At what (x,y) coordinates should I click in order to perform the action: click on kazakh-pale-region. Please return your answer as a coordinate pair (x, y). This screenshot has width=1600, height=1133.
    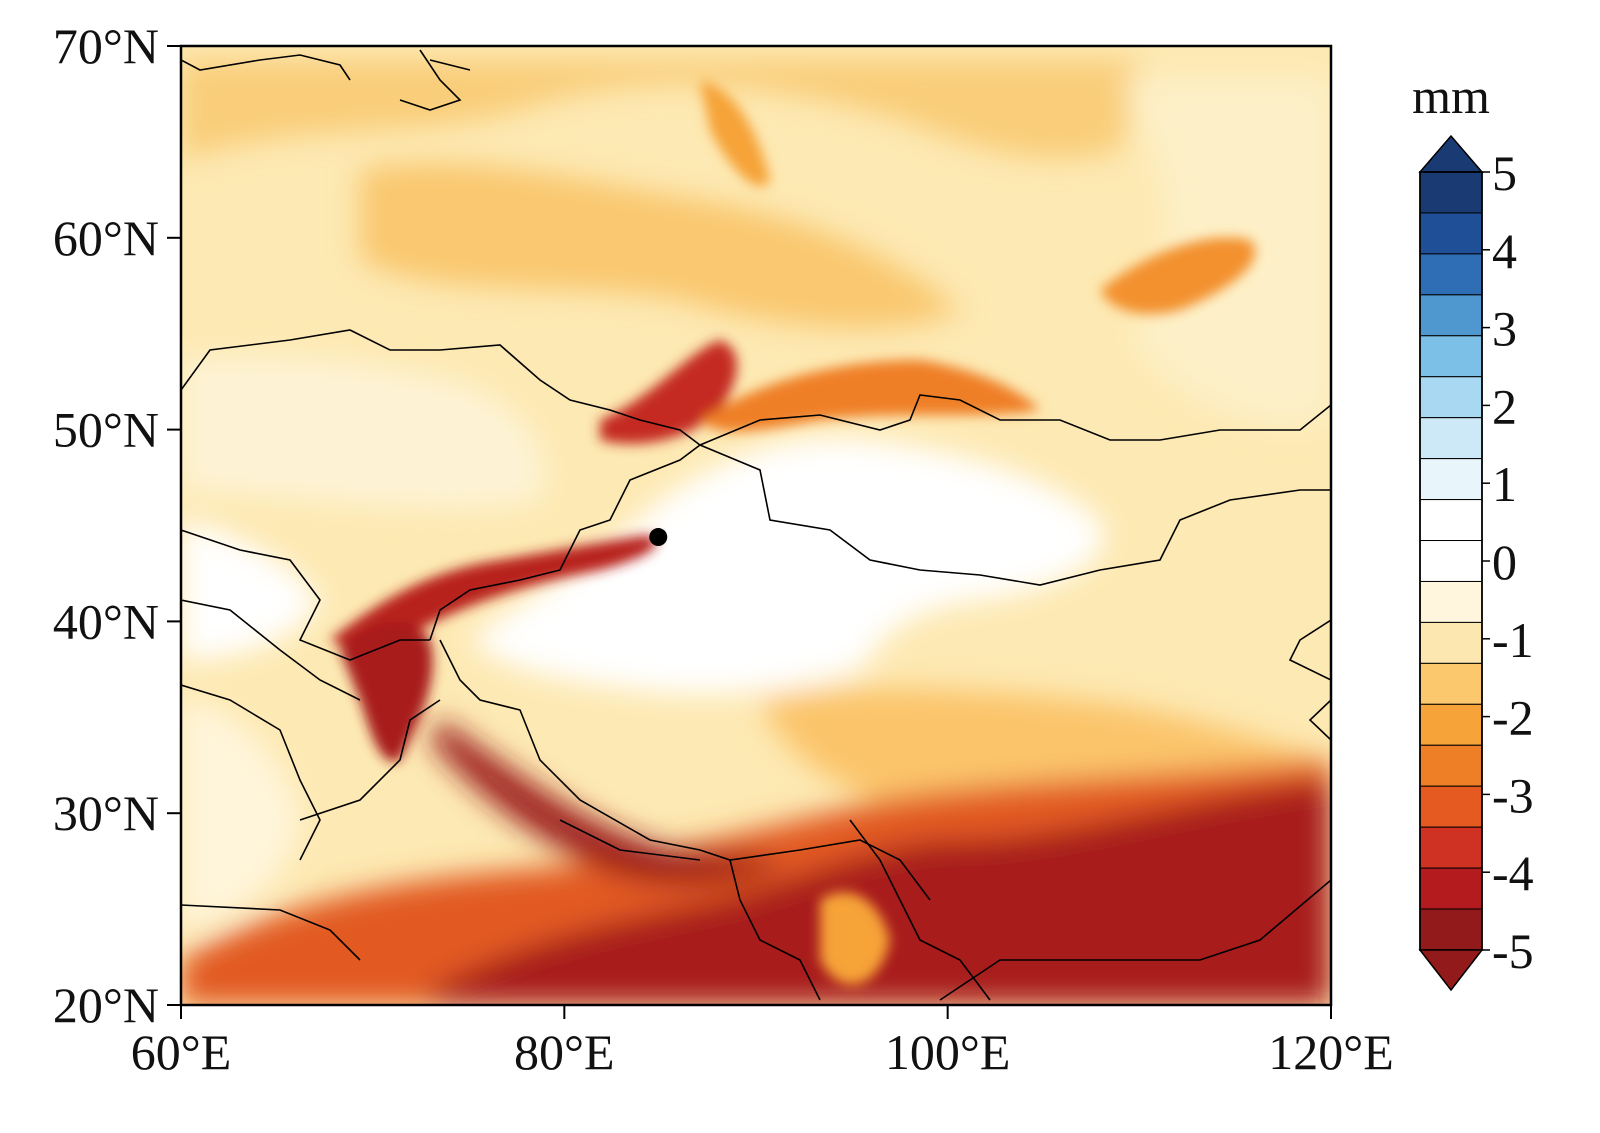
    Looking at the image, I should click on (363, 432).